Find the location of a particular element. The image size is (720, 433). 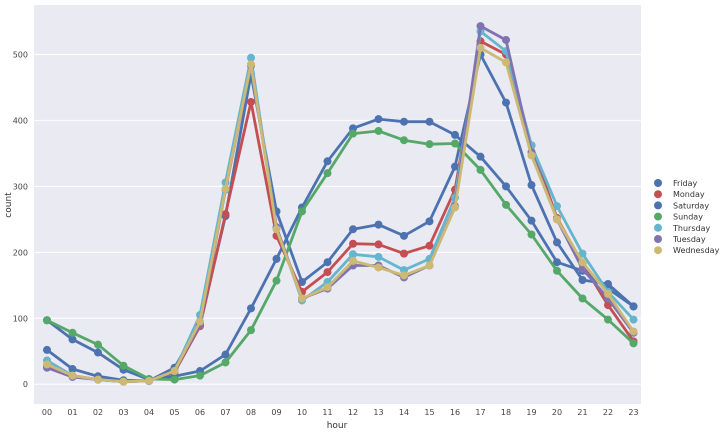

x-tick-label: 01 is located at coordinates (72, 412).